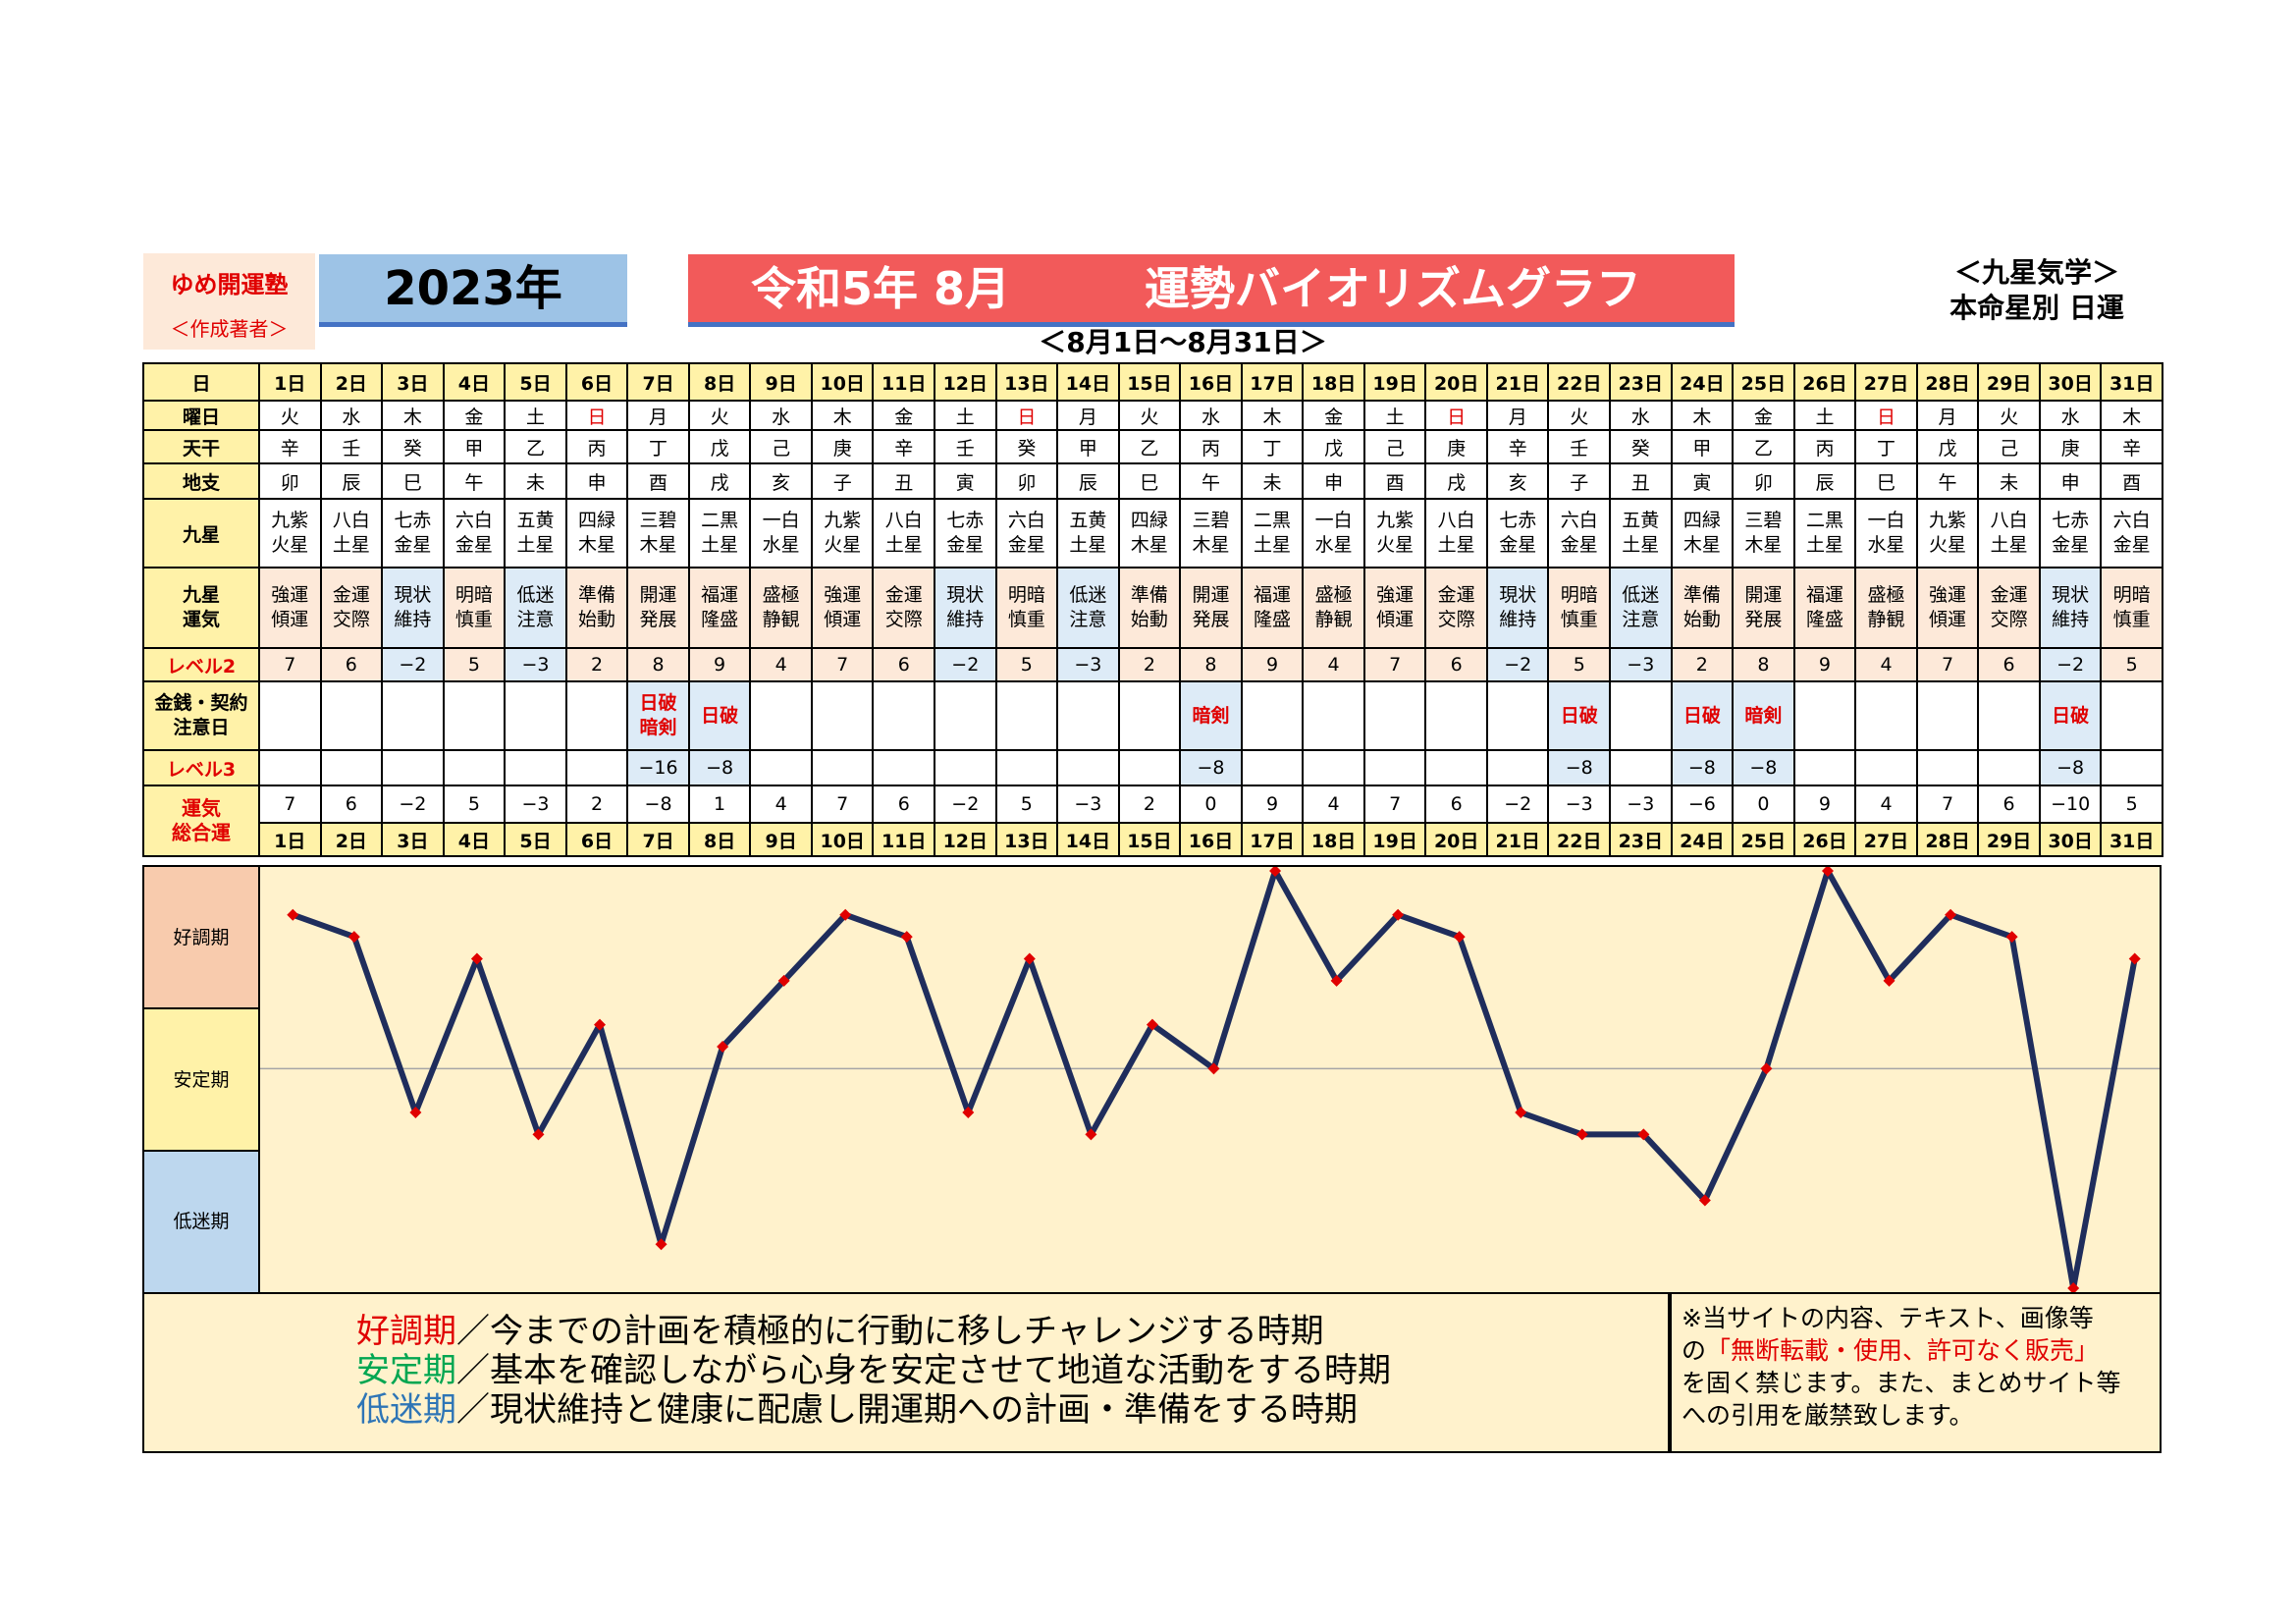  Describe the element at coordinates (1395, 545) in the screenshot. I see `kyusei-bottom: 火星` at that location.